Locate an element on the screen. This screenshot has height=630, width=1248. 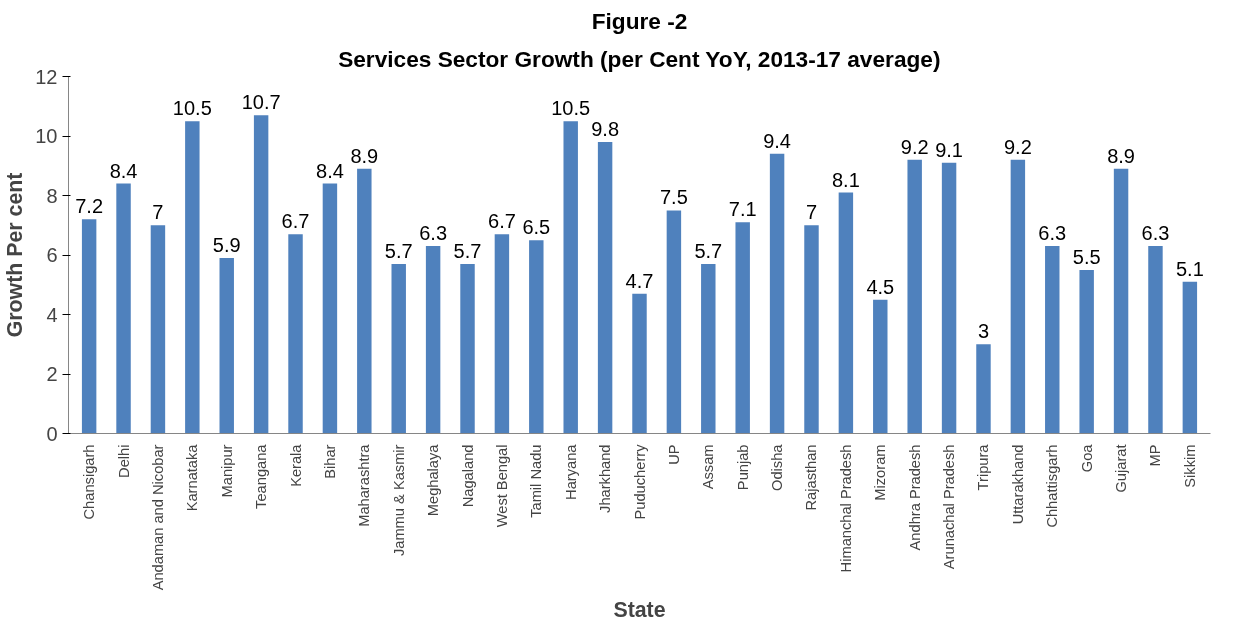
x-tick-label: Meghalaya is located at coordinates (433, 480).